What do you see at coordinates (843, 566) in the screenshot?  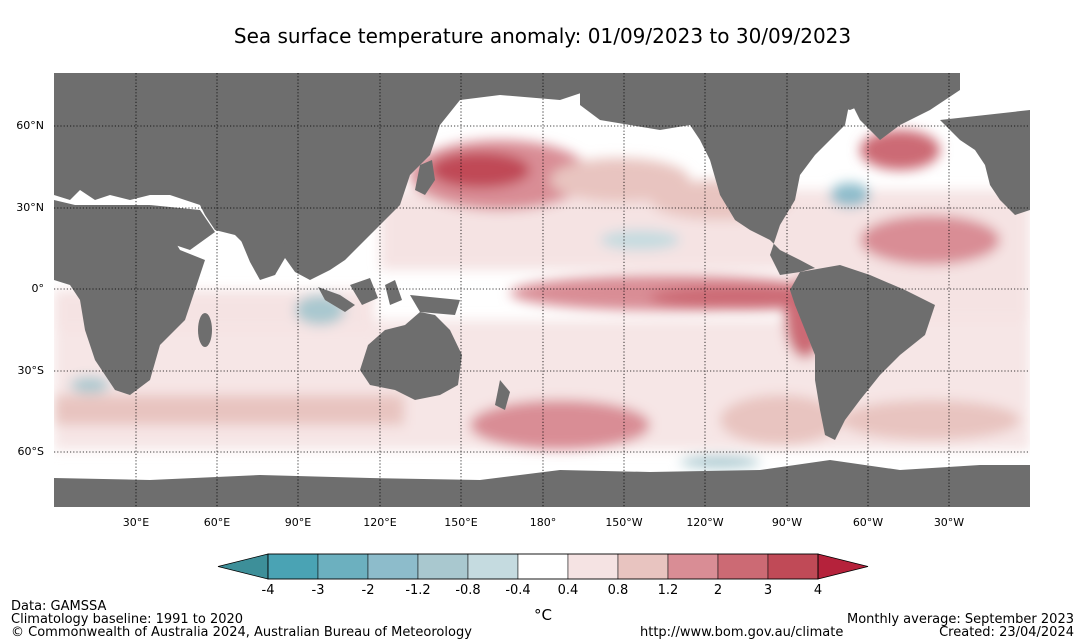 I see `colorbar-extend-high` at bounding box center [843, 566].